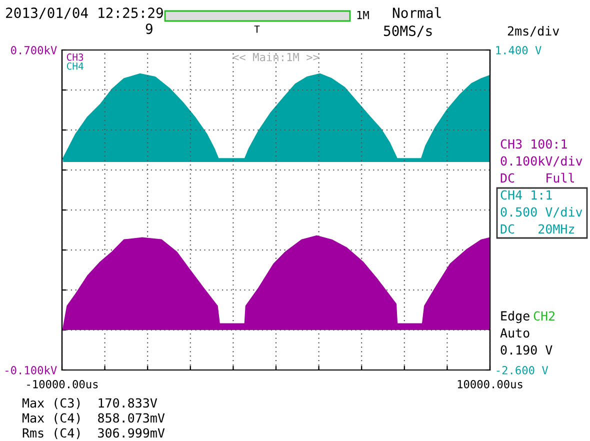  What do you see at coordinates (541, 161) in the screenshot?
I see `text: 0.100kV/div` at bounding box center [541, 161].